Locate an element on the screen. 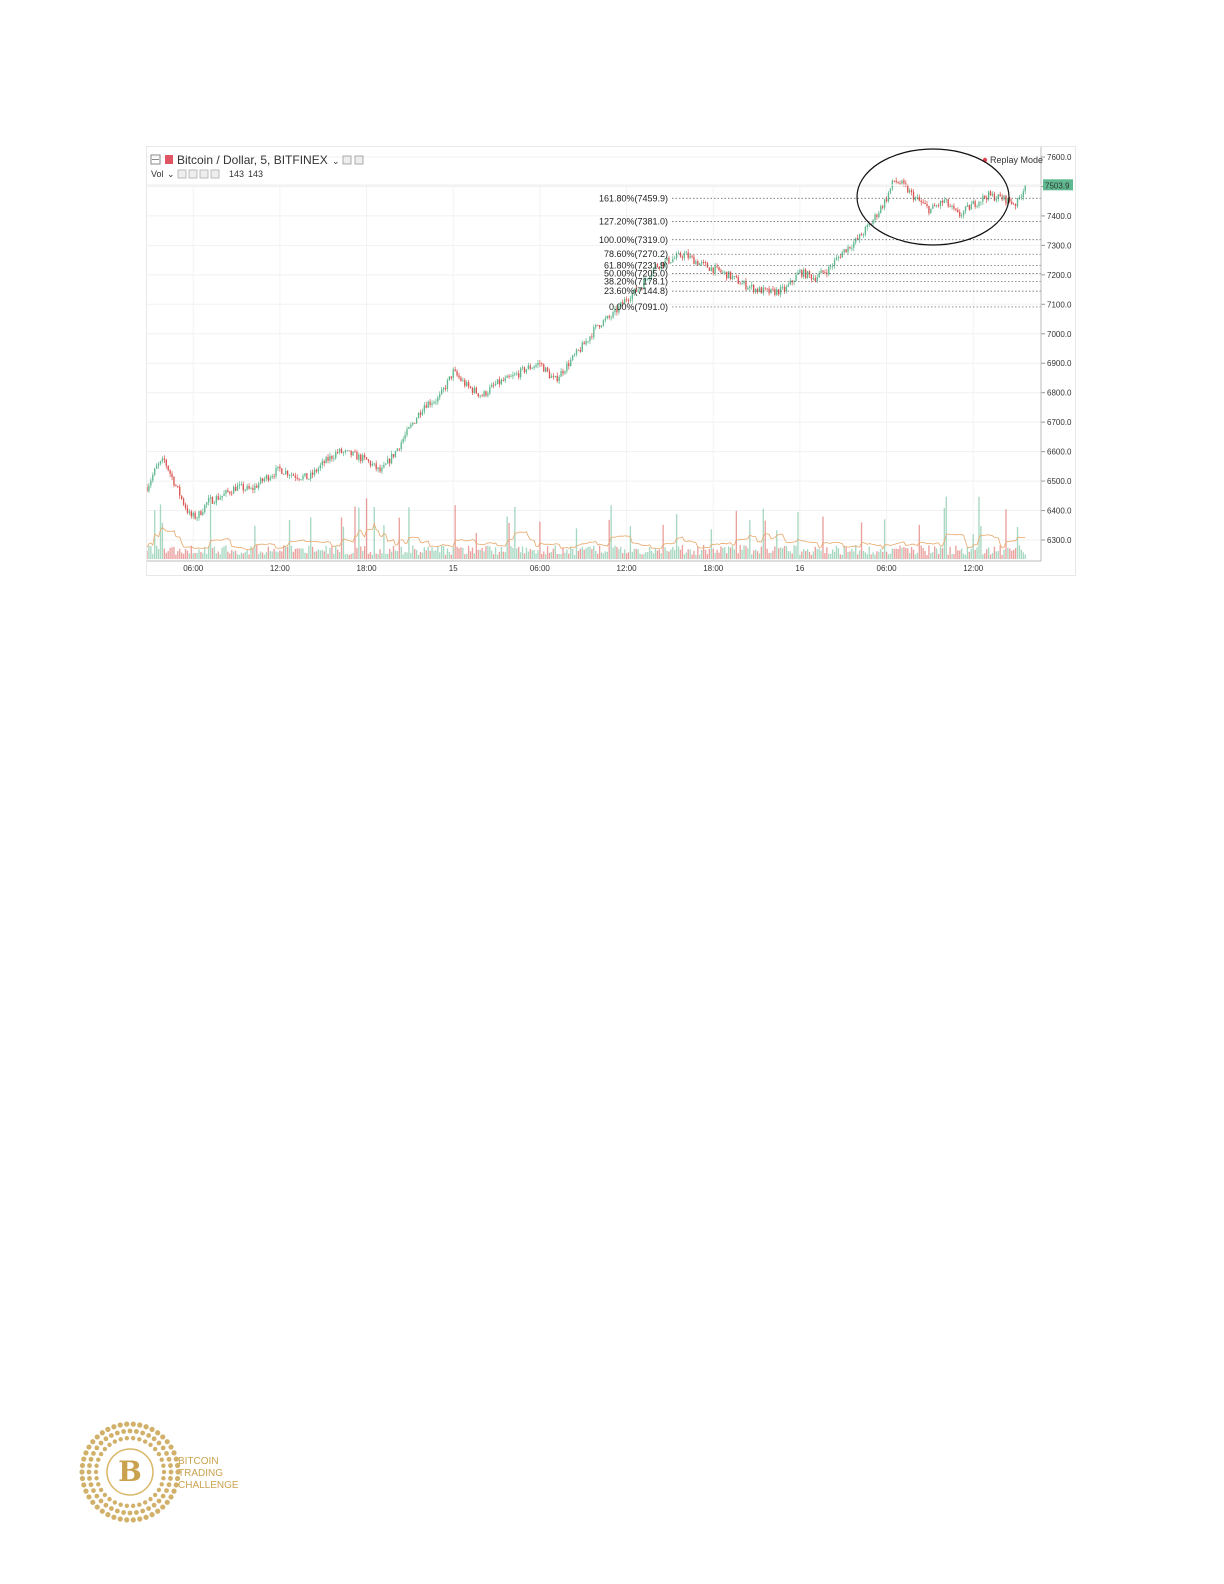 Image resolution: width=1224 pixels, height=1584 pixels. vol-eye-icon is located at coordinates (182, 174).